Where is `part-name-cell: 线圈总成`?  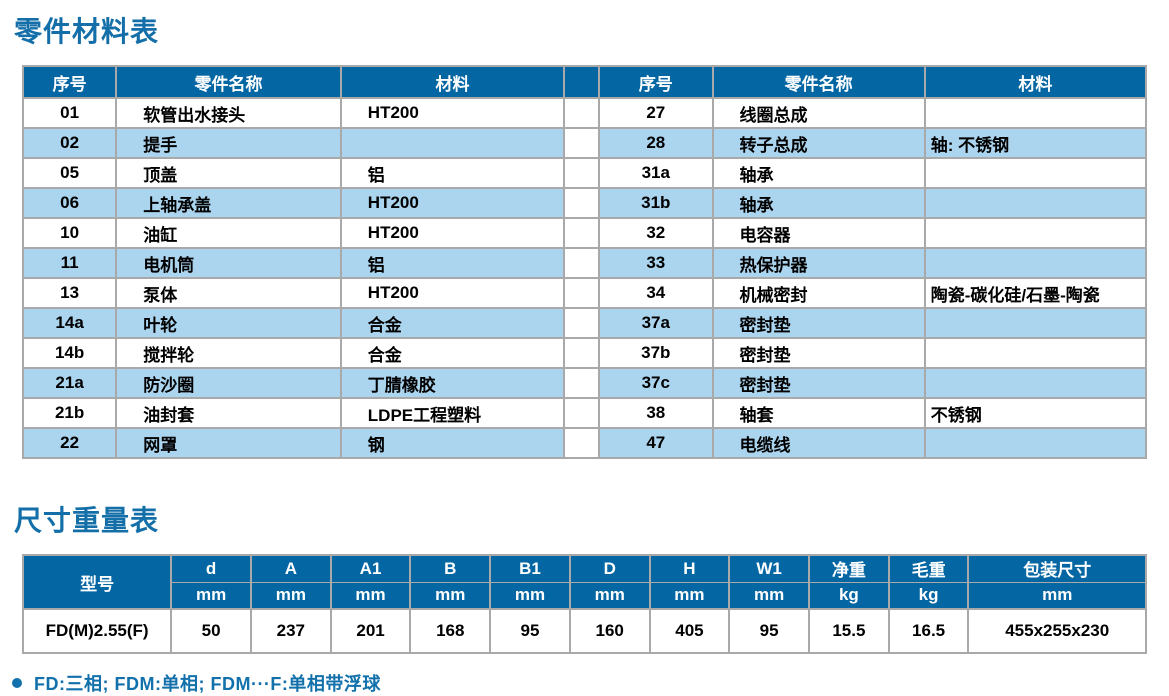
part-name-cell: 线圈总成 is located at coordinates (818, 113).